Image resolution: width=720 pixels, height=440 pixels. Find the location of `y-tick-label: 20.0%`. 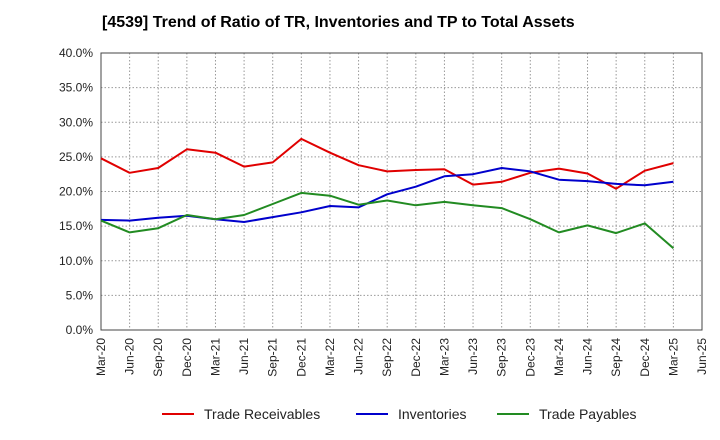

y-tick-label: 20.0% is located at coordinates (76, 192).